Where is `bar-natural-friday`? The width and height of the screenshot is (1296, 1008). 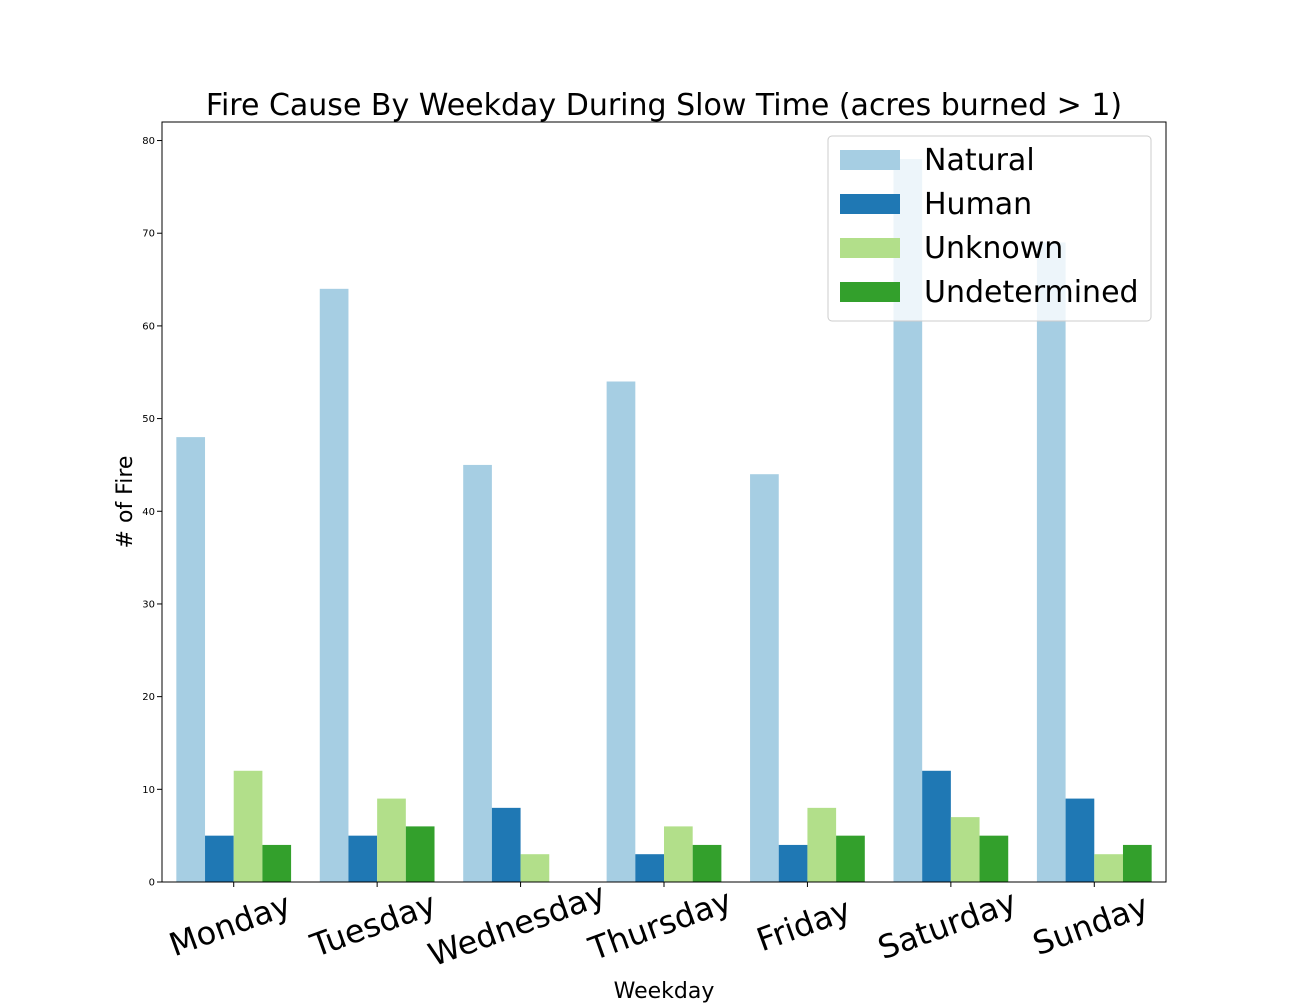 bar-natural-friday is located at coordinates (764, 678).